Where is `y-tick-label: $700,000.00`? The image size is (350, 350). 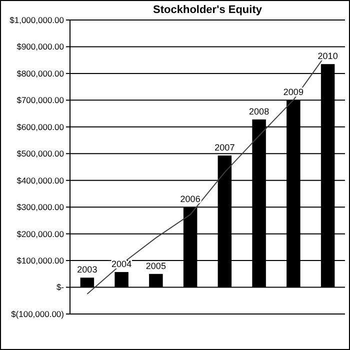
y-tick-label: $700,000.00 is located at coordinates (40, 100).